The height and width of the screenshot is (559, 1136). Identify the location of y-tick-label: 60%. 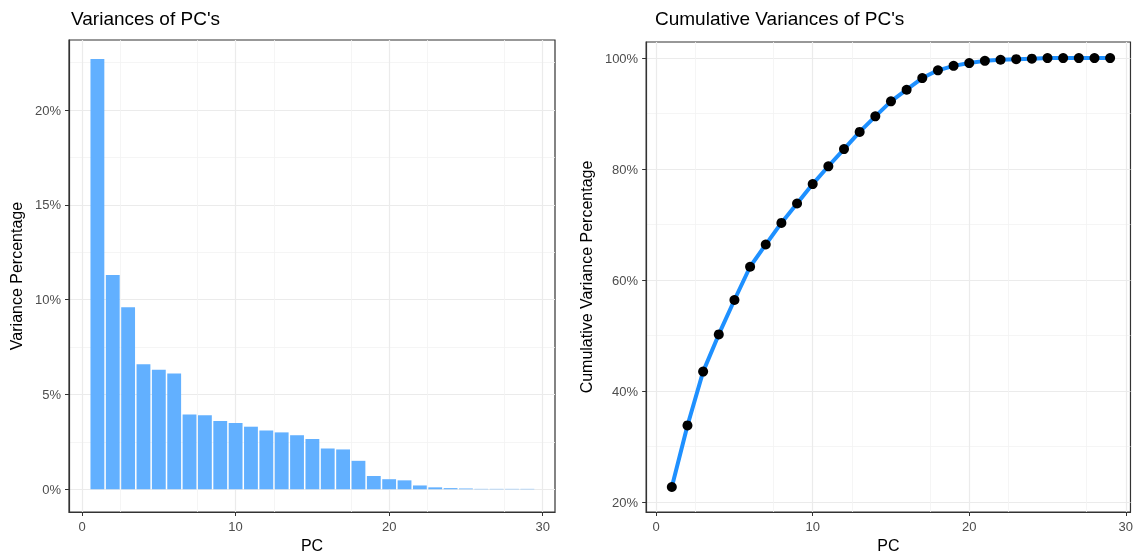
(625, 280).